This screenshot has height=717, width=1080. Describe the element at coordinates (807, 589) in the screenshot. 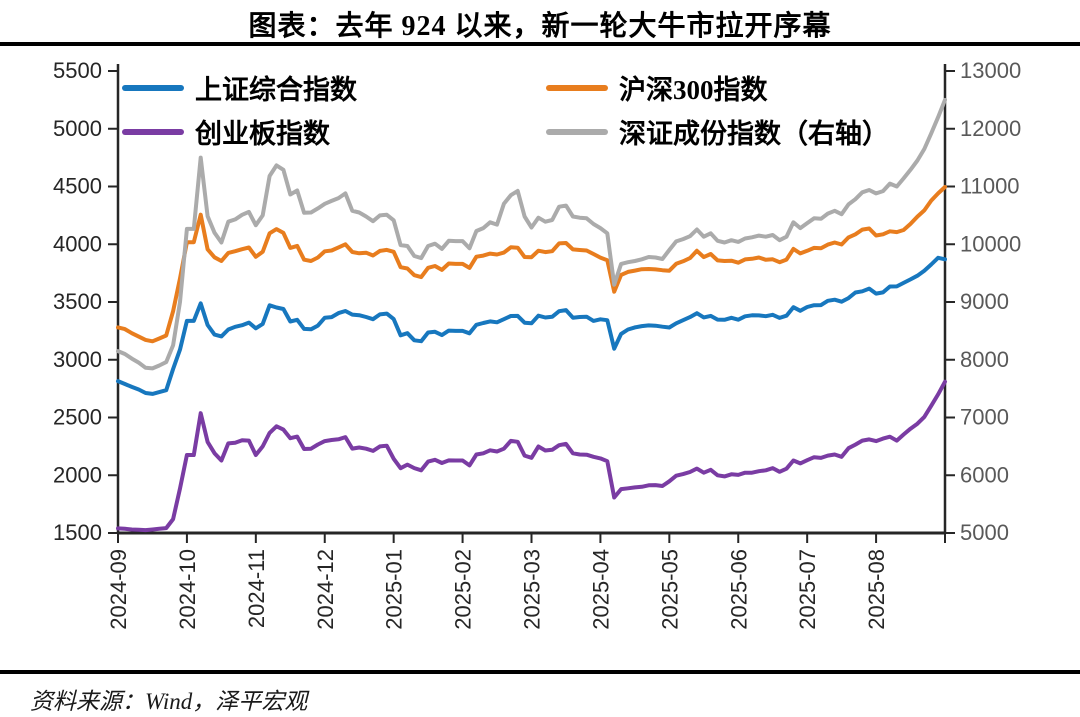

I see `x-tick-label: 2025-07` at that location.